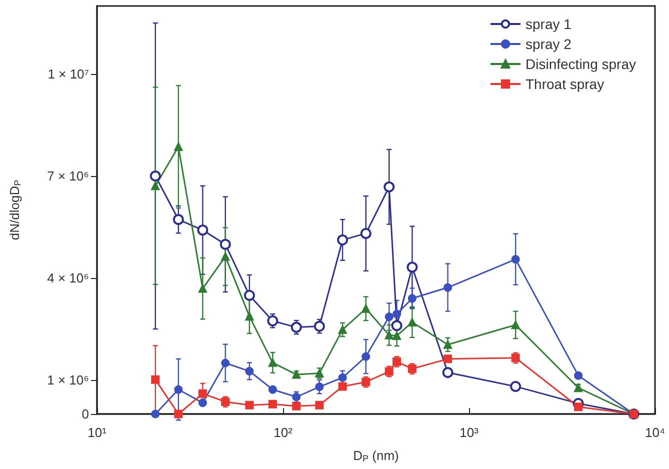 The width and height of the screenshot is (669, 469). What do you see at coordinates (85, 414) in the screenshot?
I see `y-tick-label: 0` at bounding box center [85, 414].